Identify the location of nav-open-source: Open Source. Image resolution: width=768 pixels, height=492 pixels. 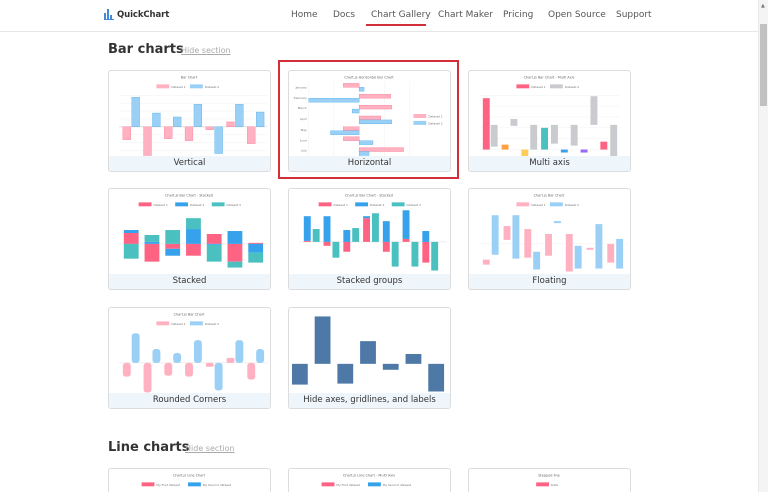
(577, 15).